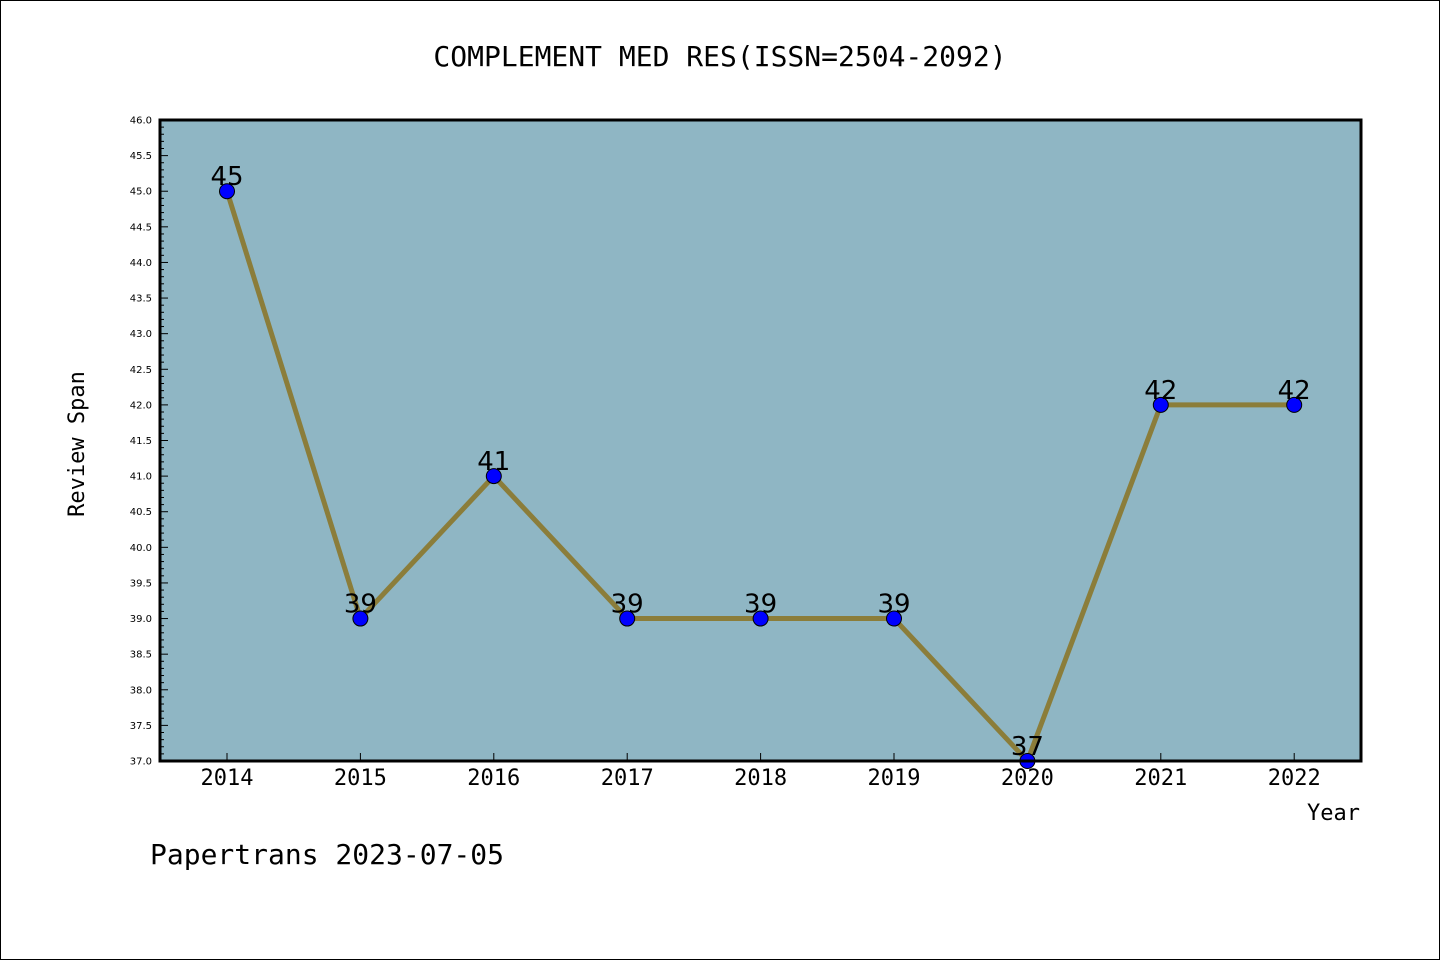 The height and width of the screenshot is (960, 1440). Describe the element at coordinates (627, 778) in the screenshot. I see `x-tick-label: 2017` at that location.